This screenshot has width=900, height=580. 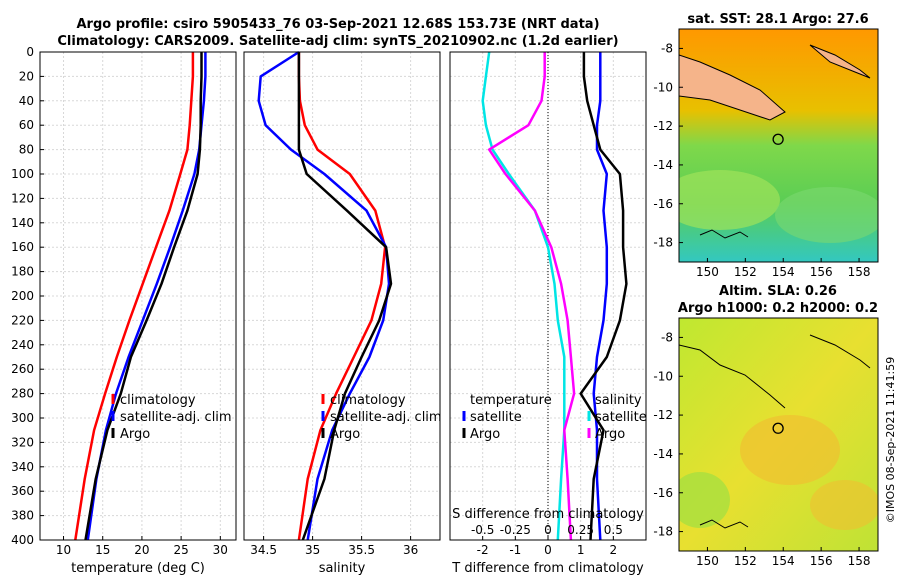 What do you see at coordinates (220, 550) in the screenshot?
I see `xtick-label: 30` at bounding box center [220, 550].